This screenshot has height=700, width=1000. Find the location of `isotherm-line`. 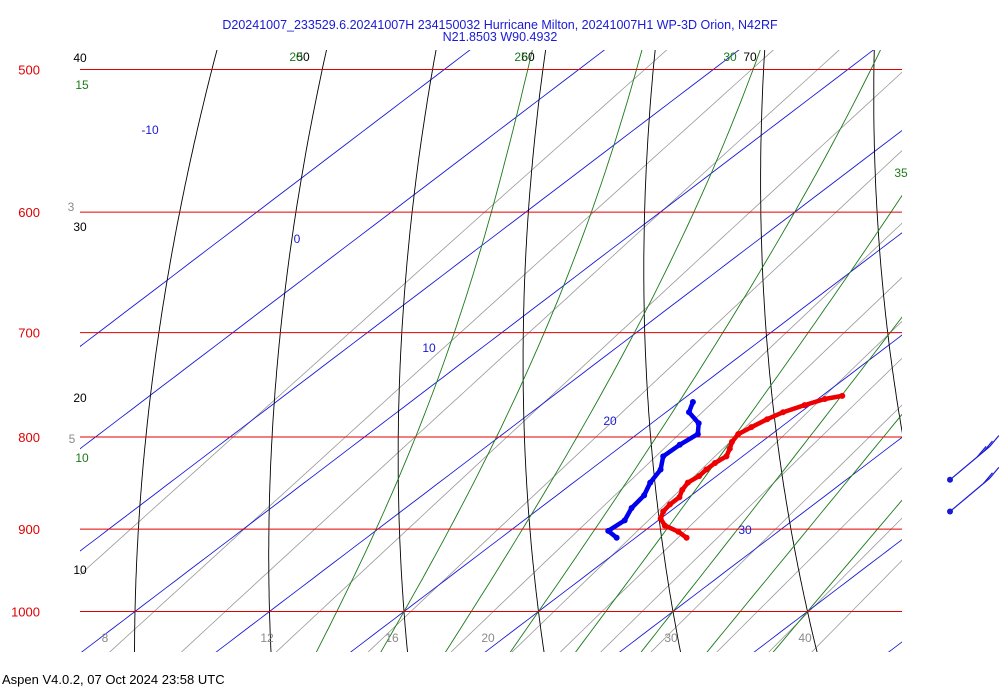

isotherm-line is located at coordinates (827, 595).